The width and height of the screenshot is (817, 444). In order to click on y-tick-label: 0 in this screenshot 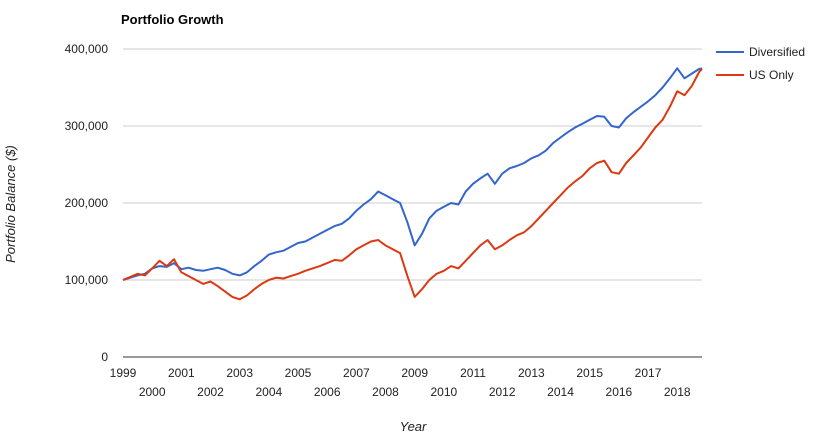, I will do `click(104, 357)`.